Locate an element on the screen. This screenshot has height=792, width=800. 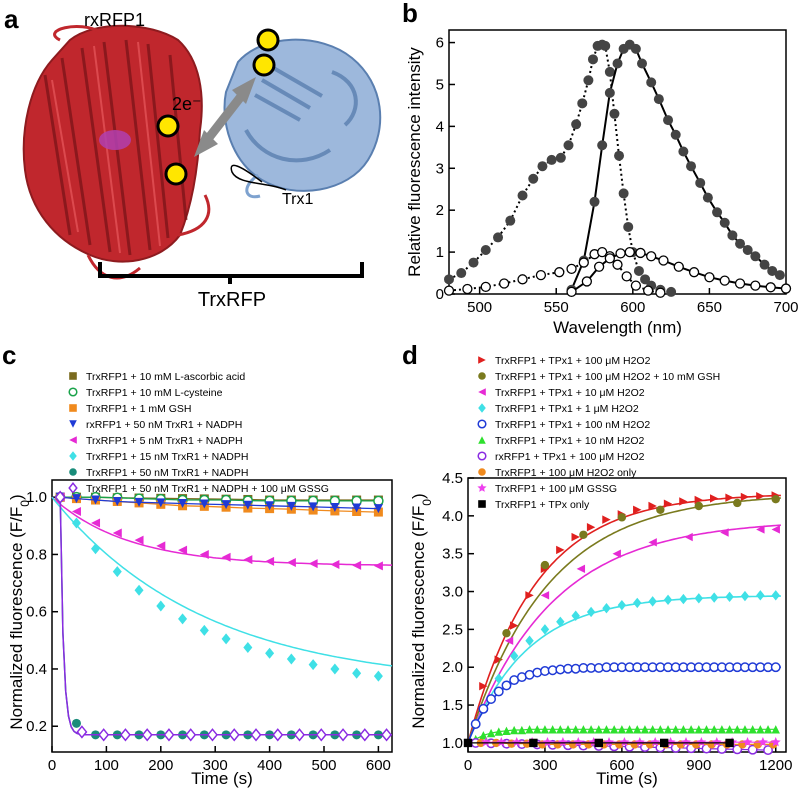
x-tick-label: 600 is located at coordinates (632, 307).